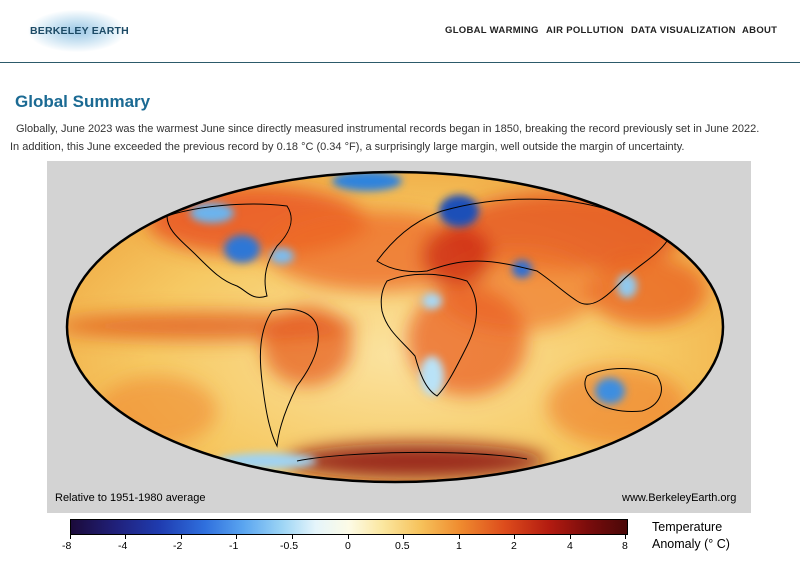 The width and height of the screenshot is (800, 564). Describe the element at coordinates (229, 250) in the screenshot. I see `north-america-outline` at that location.